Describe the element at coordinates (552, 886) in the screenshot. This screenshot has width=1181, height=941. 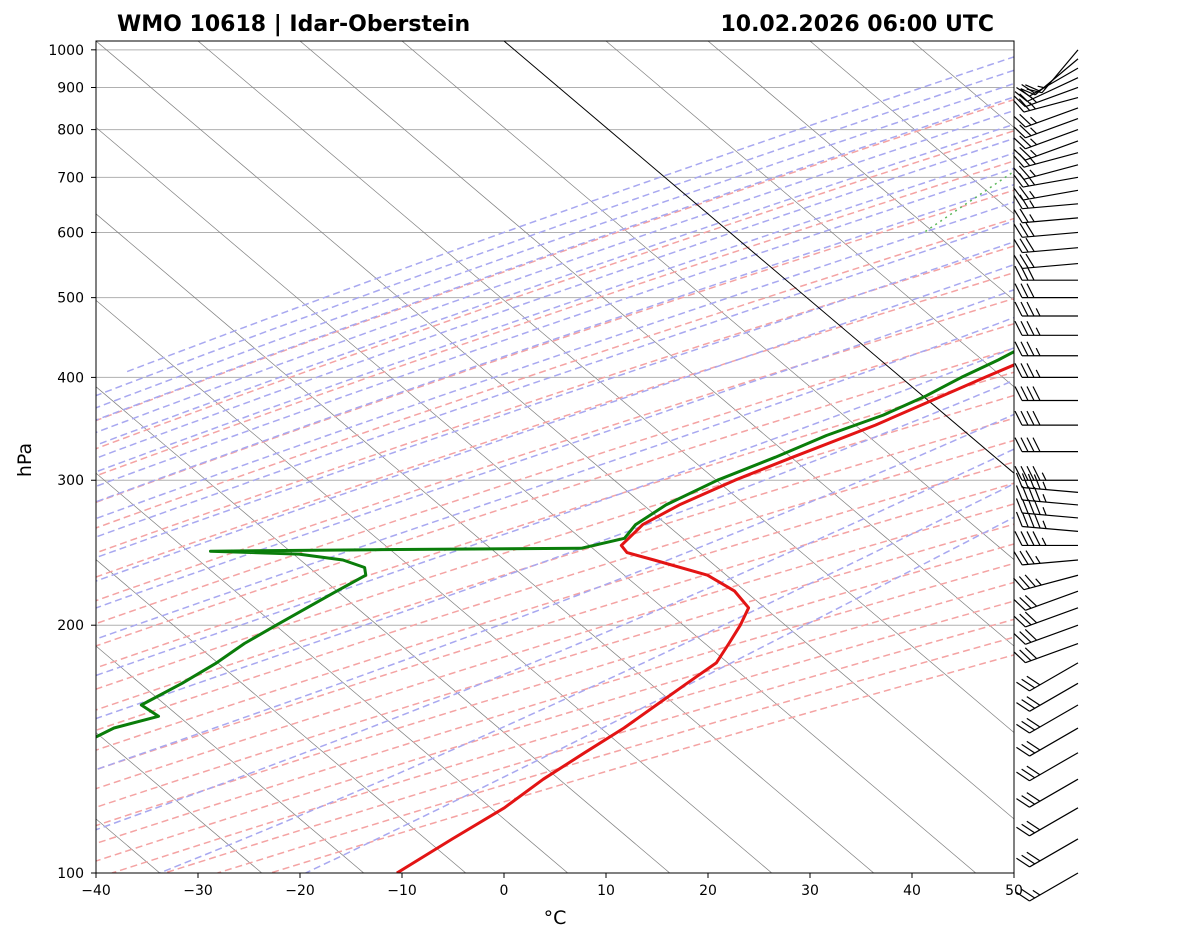
I see `x-axis: −40 −30 −20 −10 0 10 20 30 40 50` at that location.